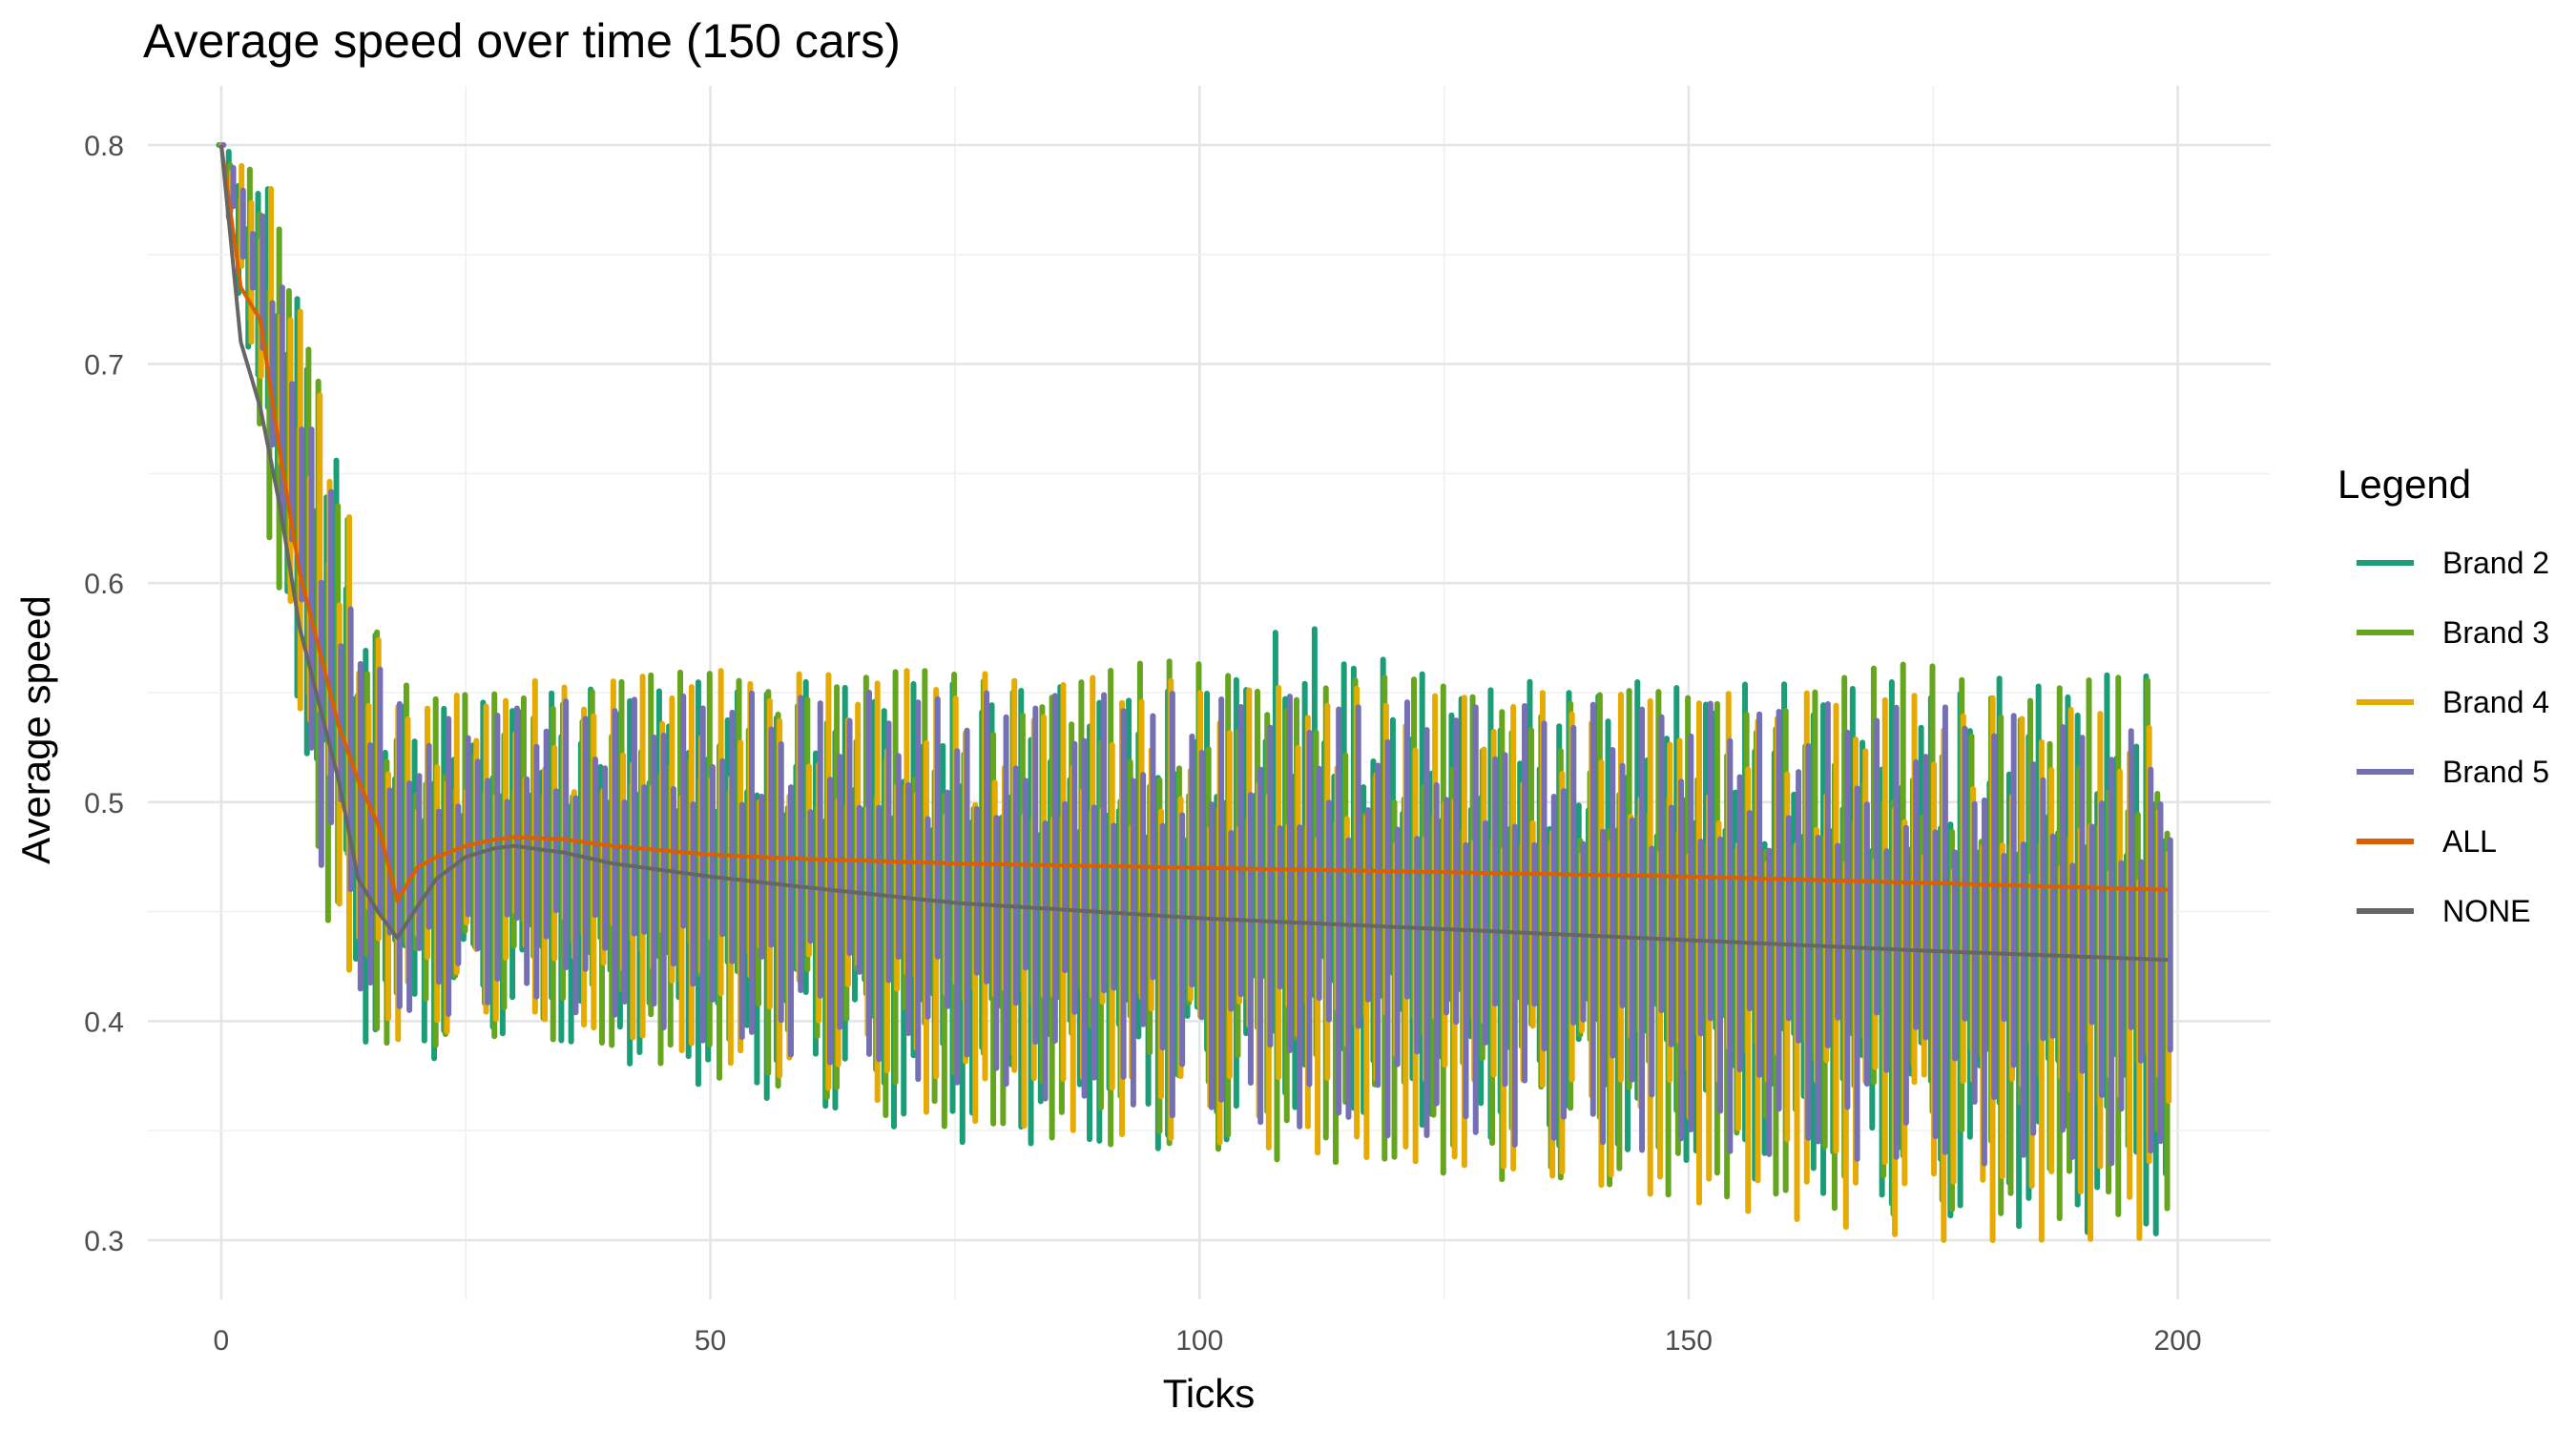  What do you see at coordinates (2469, 841) in the screenshot?
I see `legend-label: ALL` at bounding box center [2469, 841].